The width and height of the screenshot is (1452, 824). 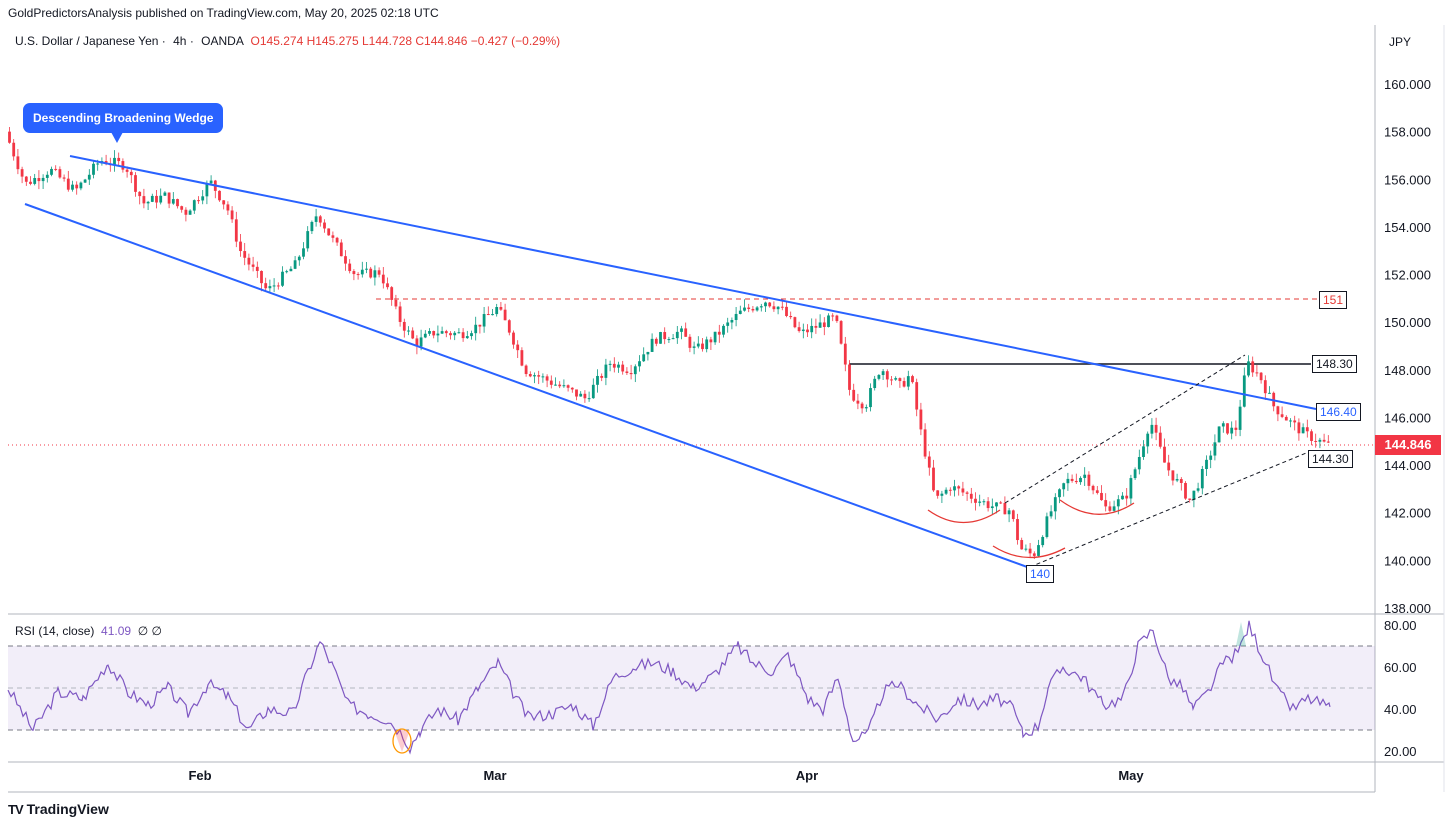 What do you see at coordinates (666, 775) in the screenshot?
I see `time-axis: Feb Mar Apr May` at bounding box center [666, 775].